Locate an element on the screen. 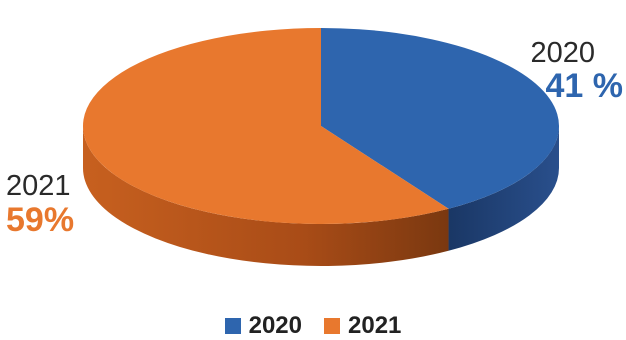  legend-label-2020: 2020 is located at coordinates (275, 325).